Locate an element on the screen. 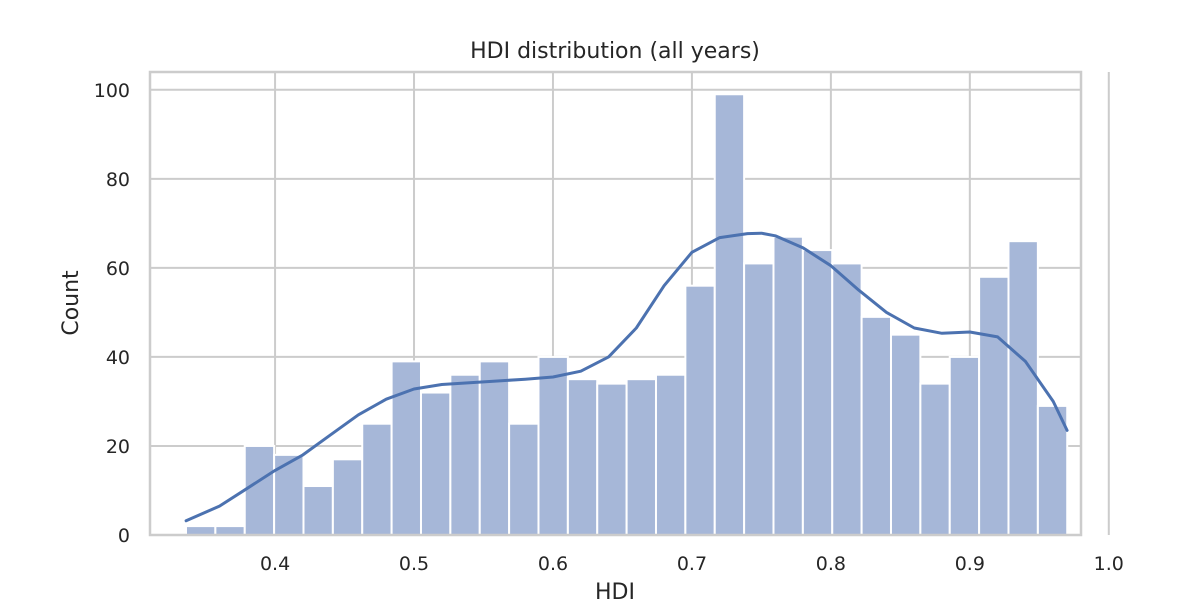 The height and width of the screenshot is (600, 1200). x-tick-label: 1.0 is located at coordinates (1109, 564).